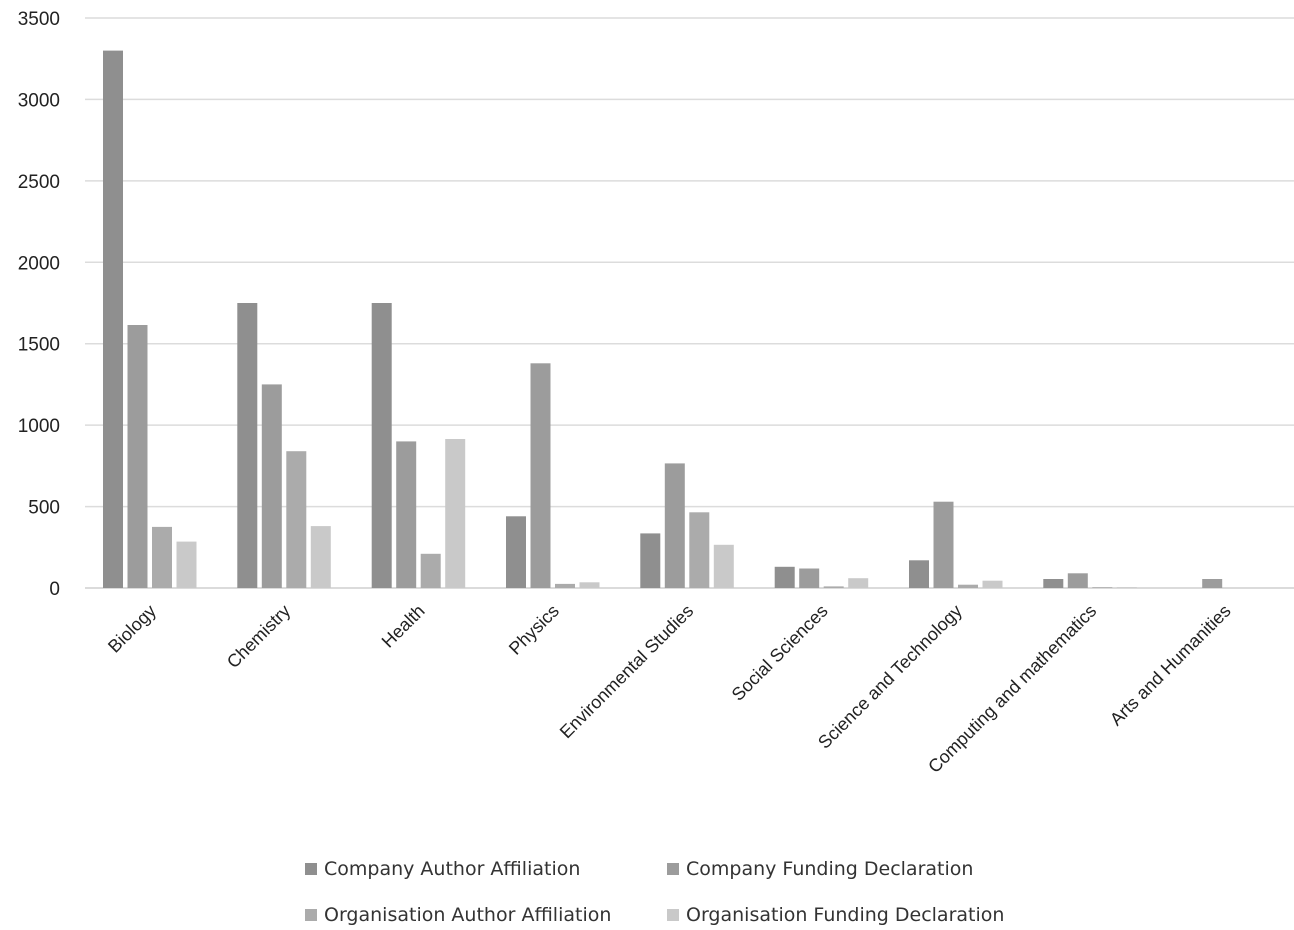 The height and width of the screenshot is (930, 1294). I want to click on legend-item-organisation-author-affiliation: Organisation Author Affiliation, so click(458, 915).